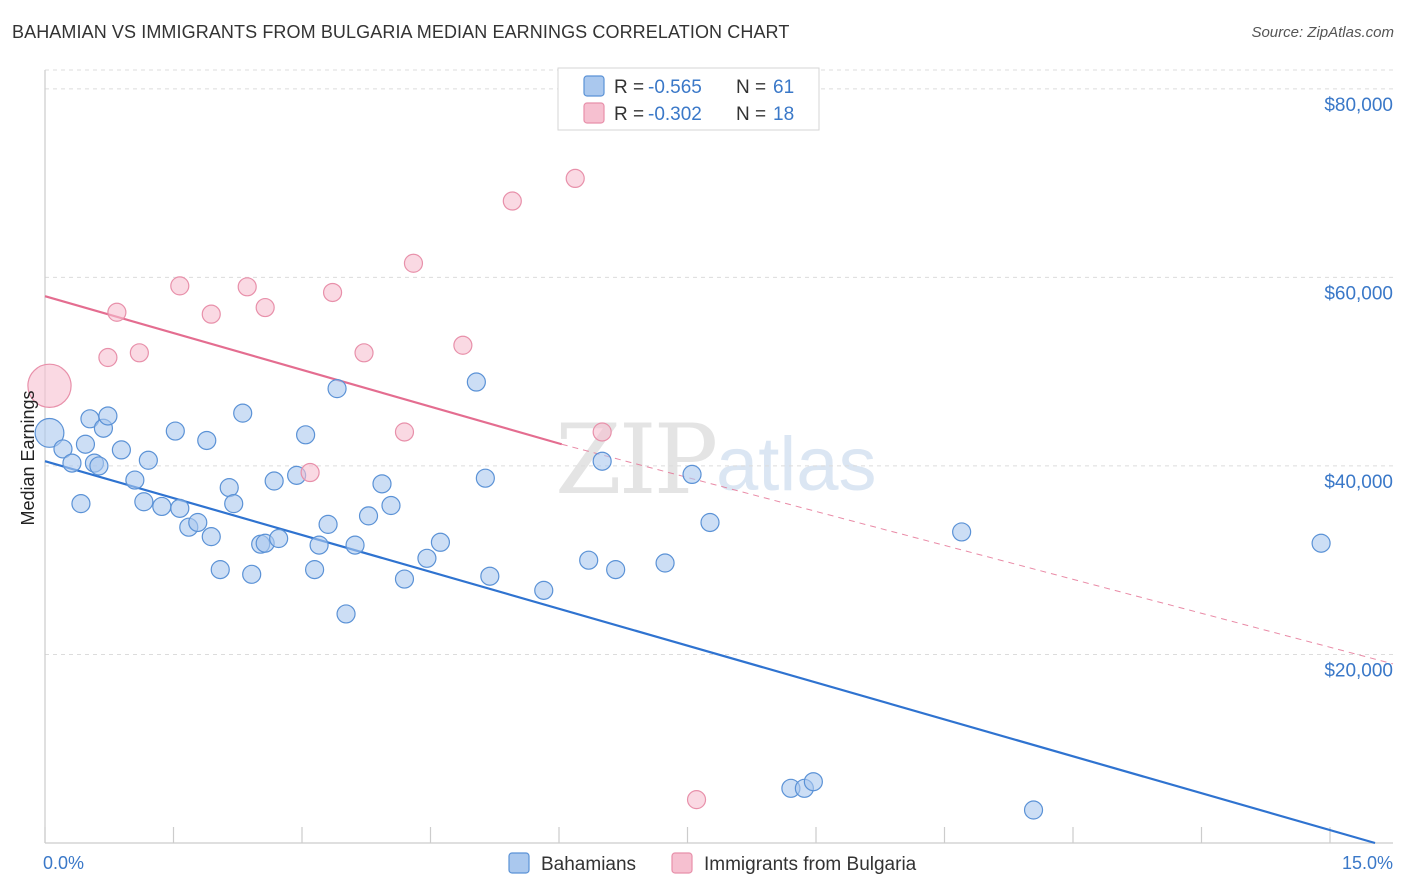 This screenshot has height=892, width=1406. Describe the element at coordinates (675, 87) in the screenshot. I see `legend-r-value: -0.565` at that location.